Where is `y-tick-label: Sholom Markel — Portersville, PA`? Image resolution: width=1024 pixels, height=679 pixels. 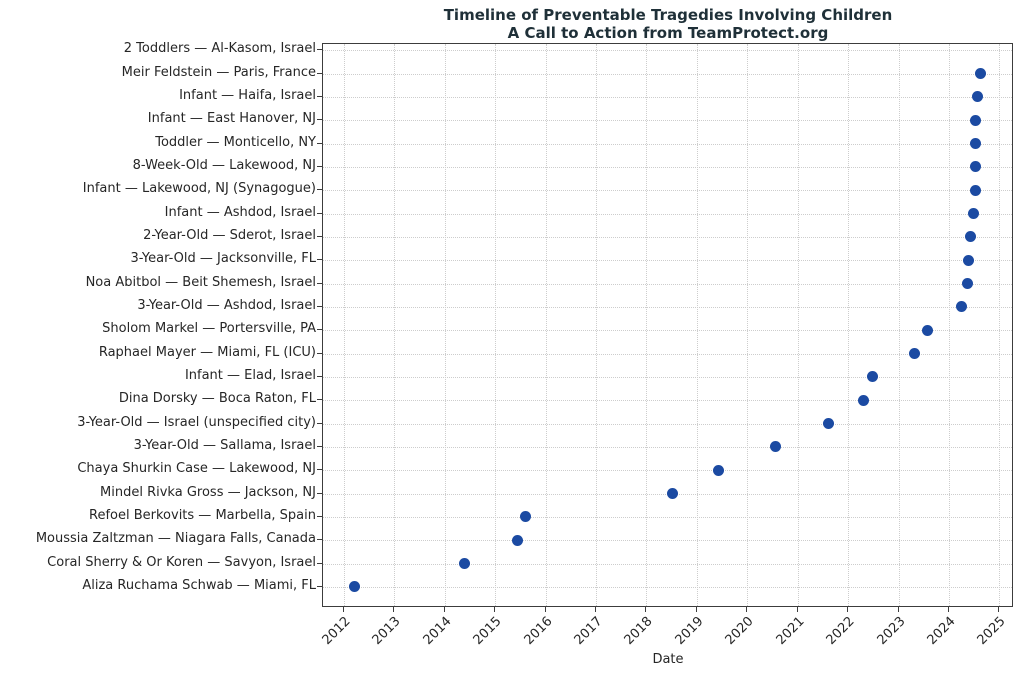 y-tick-label: Sholom Markel — Portersville, PA is located at coordinates (209, 329).